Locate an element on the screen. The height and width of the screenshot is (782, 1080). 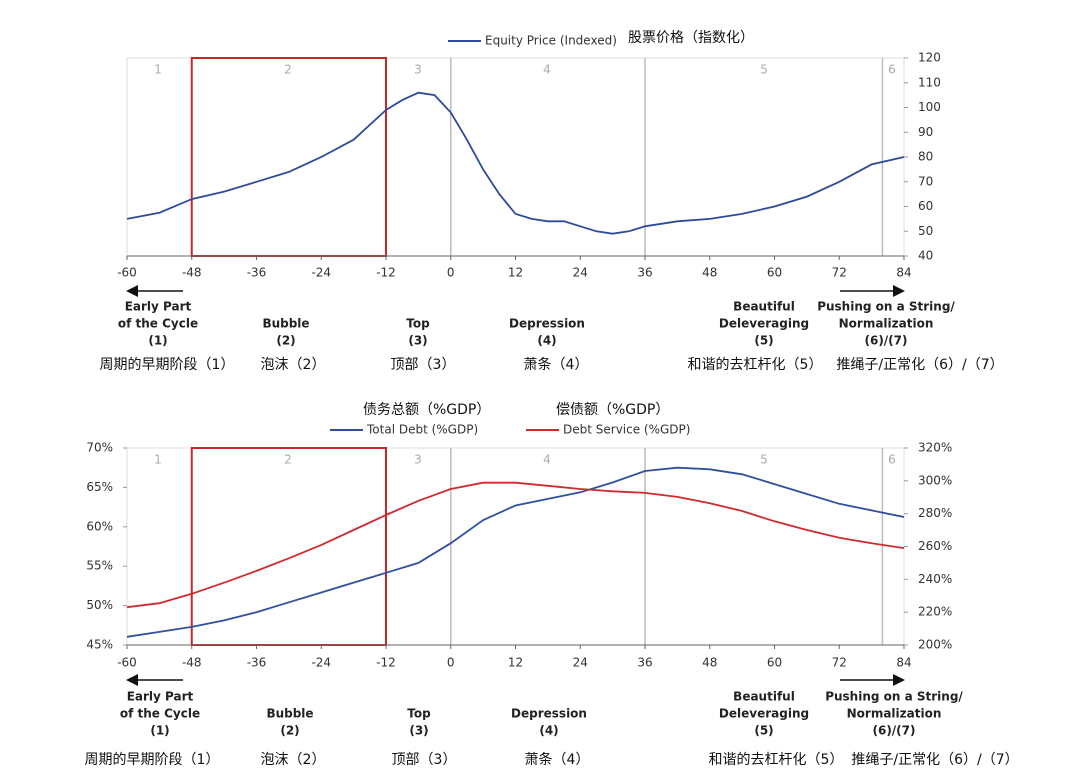
y-tick-label: 300% is located at coordinates (935, 480).